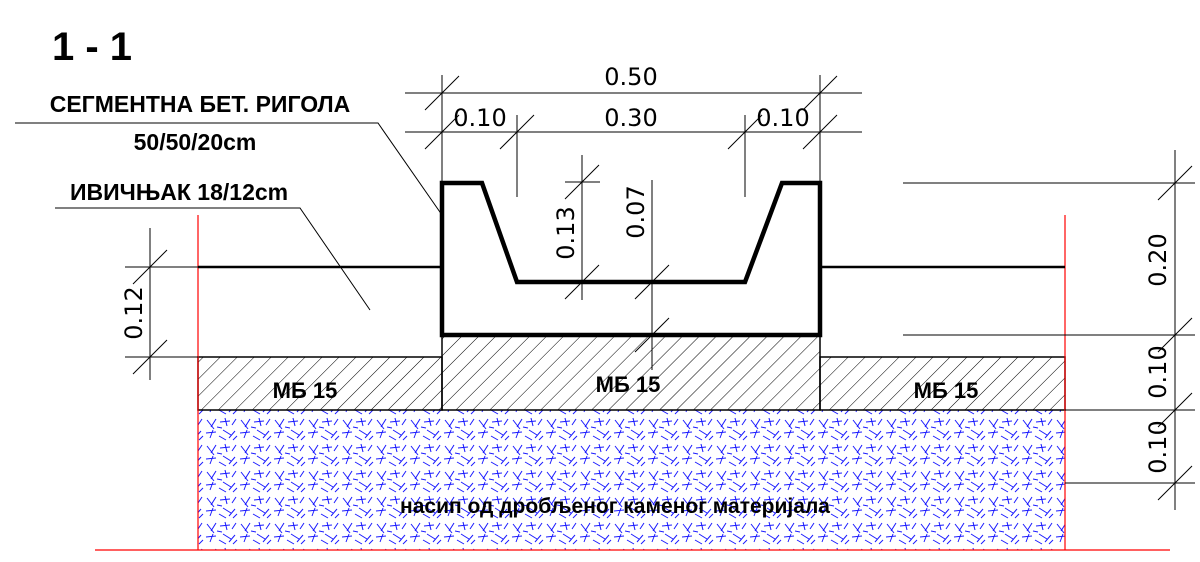 Image resolution: width=1200 pixels, height=562 pixels. What do you see at coordinates (782, 118) in the screenshot?
I see `dim-top-right: 0.10` at bounding box center [782, 118].